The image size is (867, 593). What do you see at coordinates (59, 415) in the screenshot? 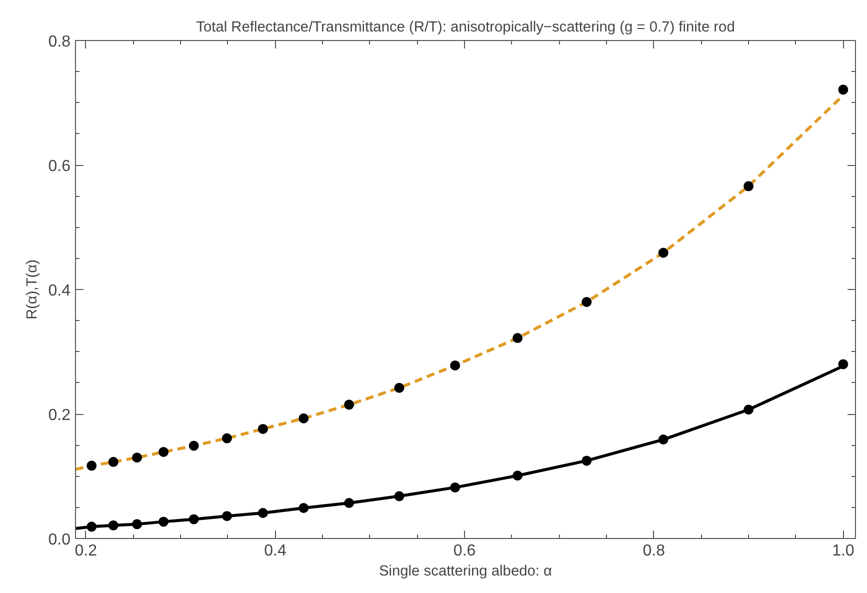
I see `y-tick-label: 0.2` at bounding box center [59, 415].